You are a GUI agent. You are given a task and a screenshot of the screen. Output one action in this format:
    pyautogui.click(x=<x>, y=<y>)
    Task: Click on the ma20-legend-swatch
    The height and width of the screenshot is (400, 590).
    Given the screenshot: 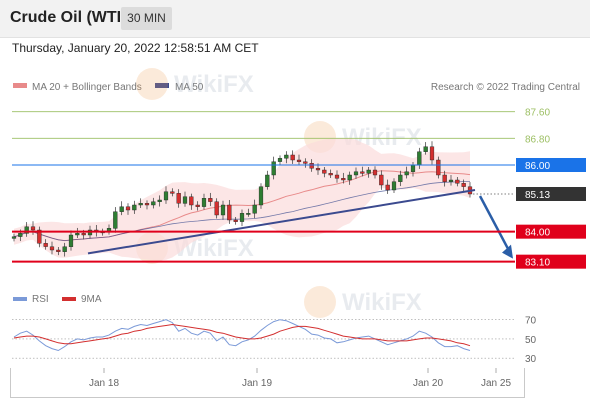 What is the action you would take?
    pyautogui.click(x=20, y=85)
    